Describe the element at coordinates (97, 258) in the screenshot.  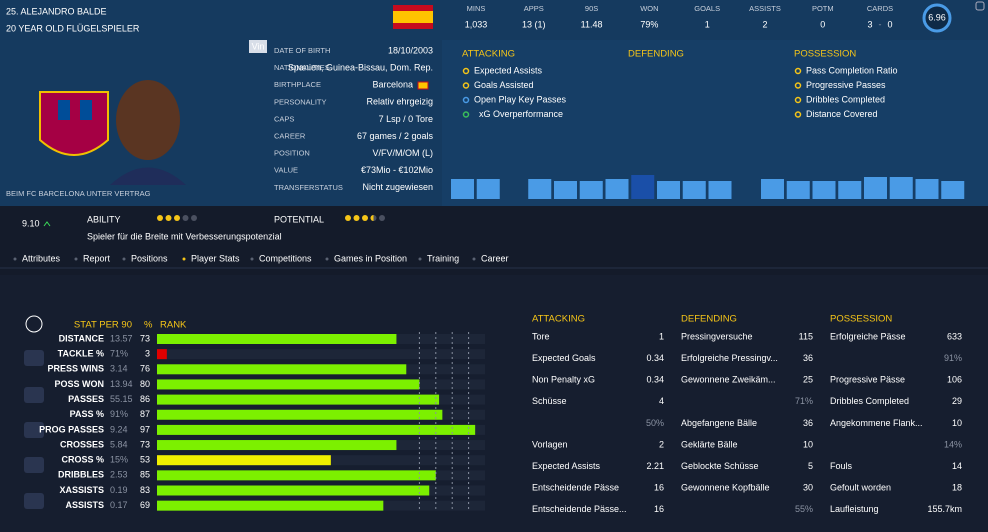
I see `tab: Report` at that location.